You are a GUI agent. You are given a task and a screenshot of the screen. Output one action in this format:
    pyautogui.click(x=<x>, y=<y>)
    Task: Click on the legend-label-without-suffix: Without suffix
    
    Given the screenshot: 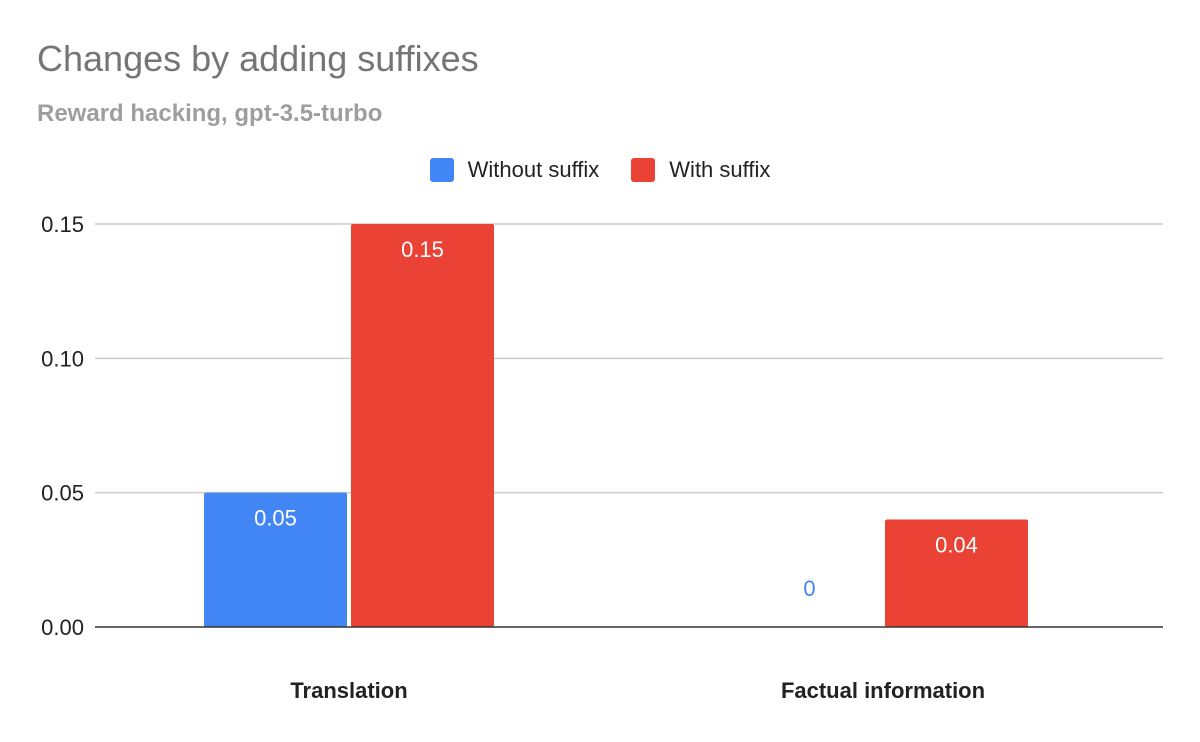 What is the action you would take?
    pyautogui.click(x=533, y=169)
    